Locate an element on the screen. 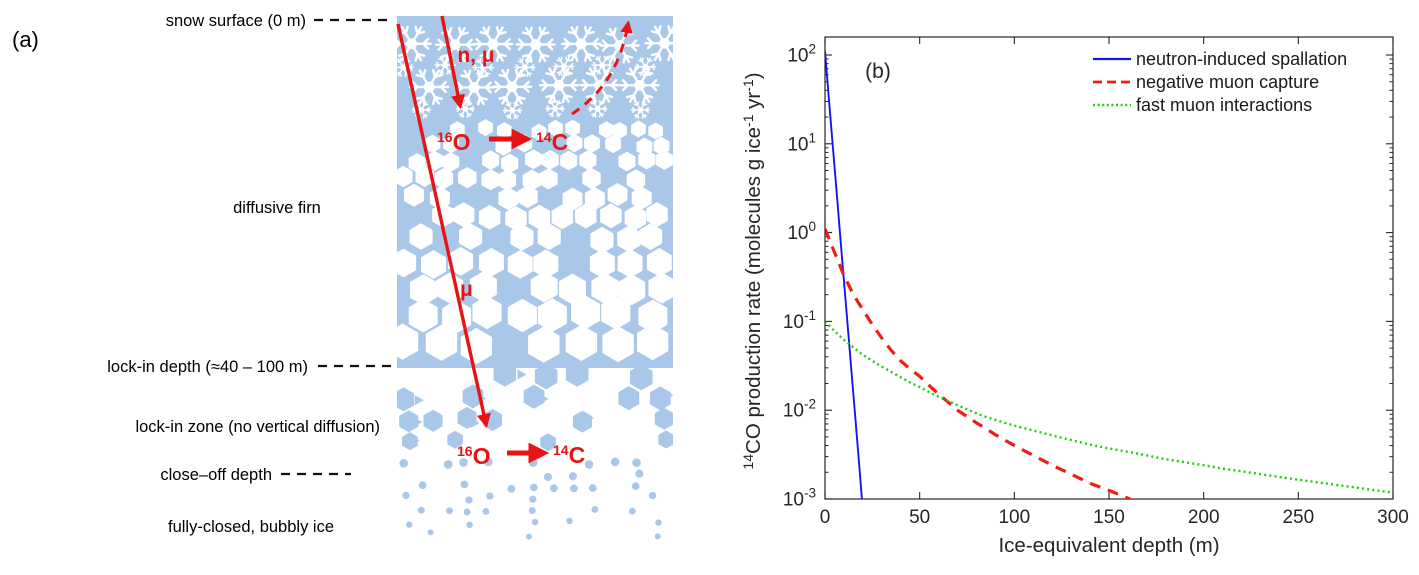 The width and height of the screenshot is (1419, 575). lock-in-zone-label: lock-in zone (no vertical diffusion) is located at coordinates (257, 427).